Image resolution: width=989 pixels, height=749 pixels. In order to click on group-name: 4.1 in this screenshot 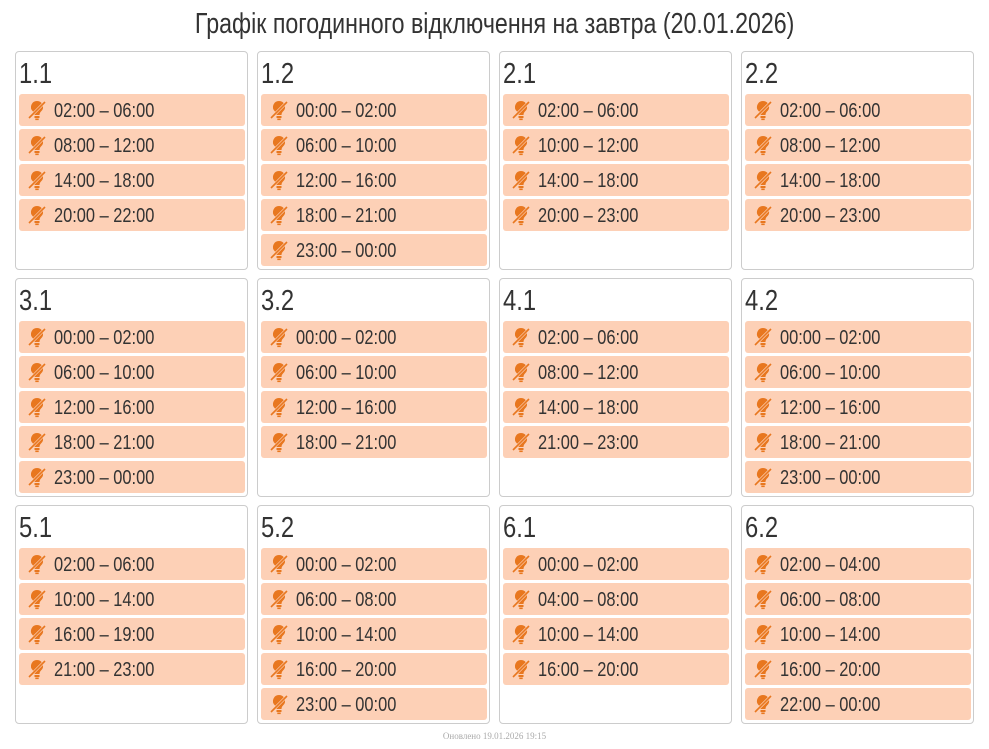, I will do `click(520, 301)`.